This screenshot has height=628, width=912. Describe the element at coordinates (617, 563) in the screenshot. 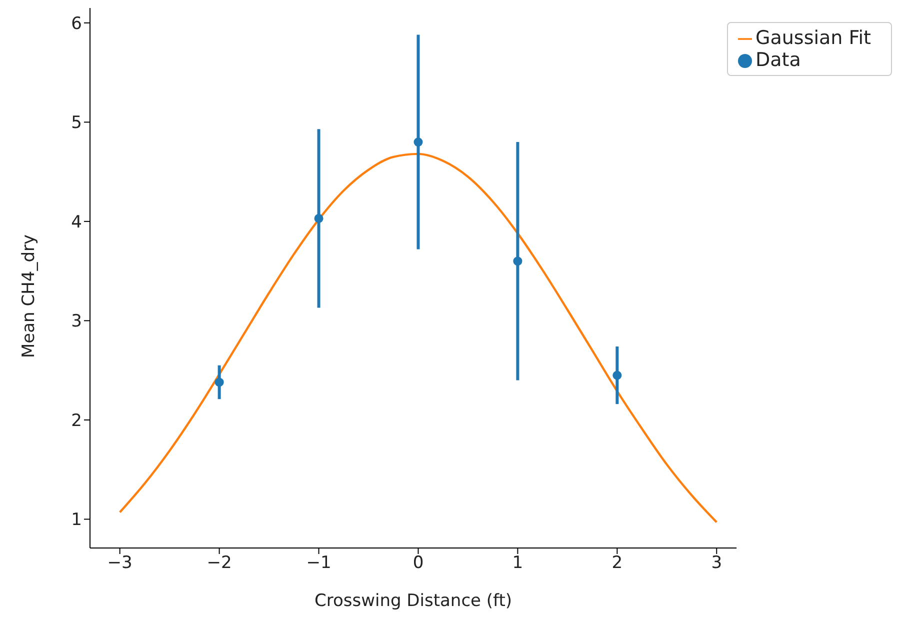

I see `x-tick-label: 2` at that location.